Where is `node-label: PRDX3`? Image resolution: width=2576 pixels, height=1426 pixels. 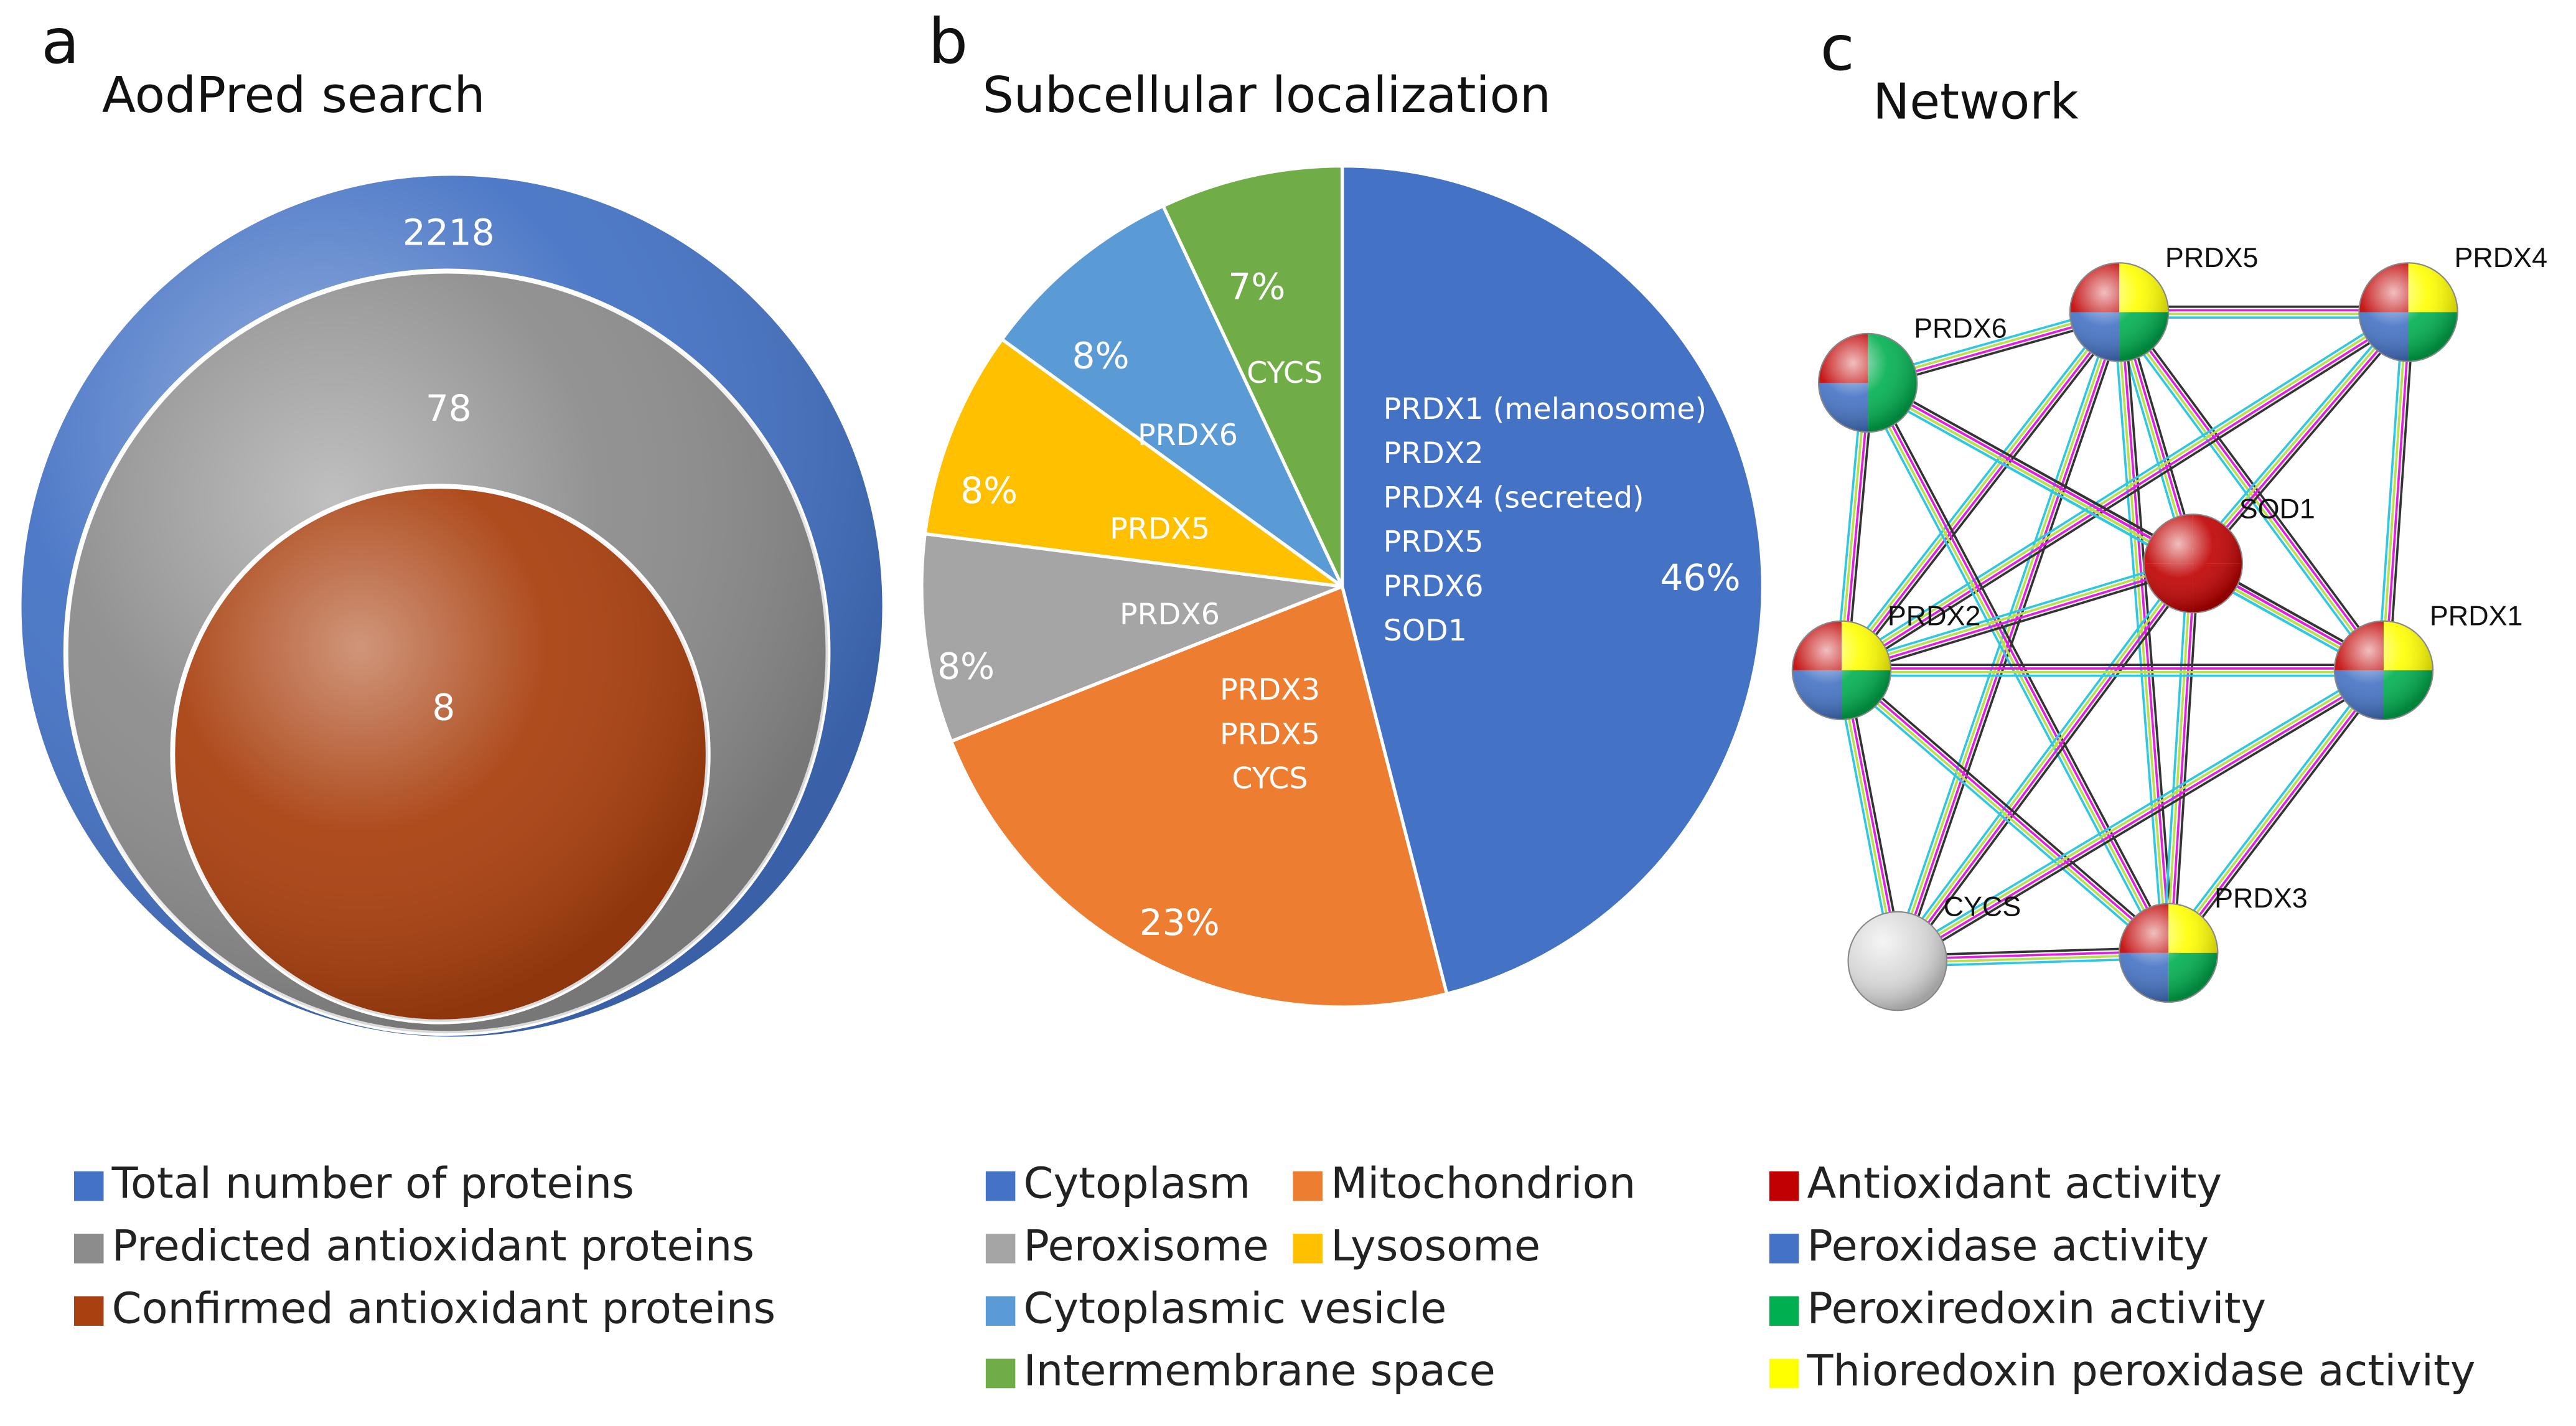 node-label: PRDX3 is located at coordinates (2261, 898).